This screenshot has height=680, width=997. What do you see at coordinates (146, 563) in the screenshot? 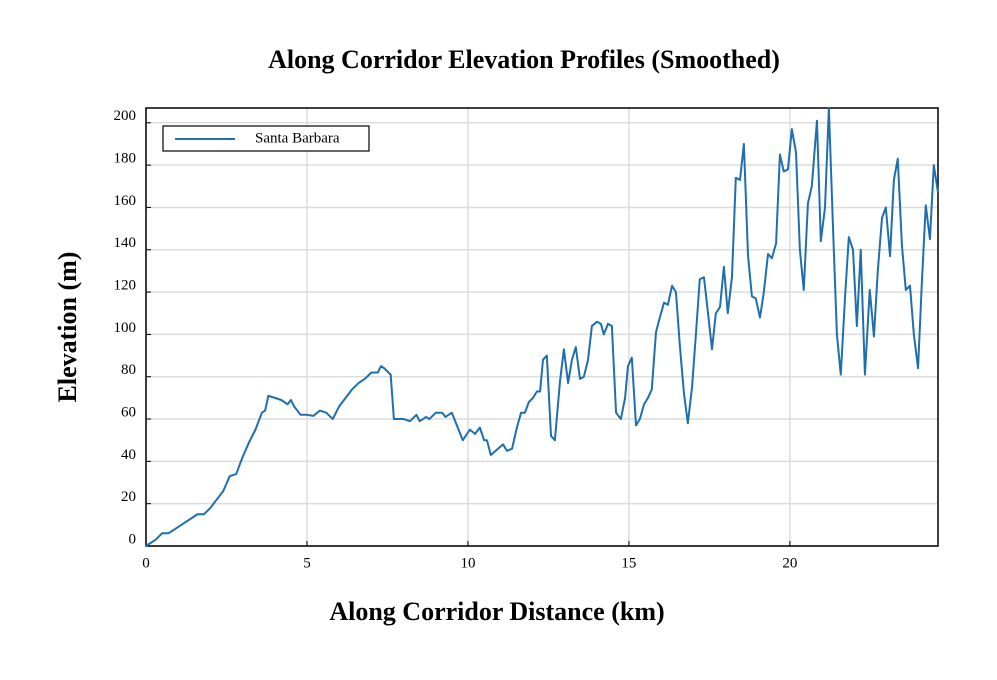
I see `x-tick-label: 0` at bounding box center [146, 563].